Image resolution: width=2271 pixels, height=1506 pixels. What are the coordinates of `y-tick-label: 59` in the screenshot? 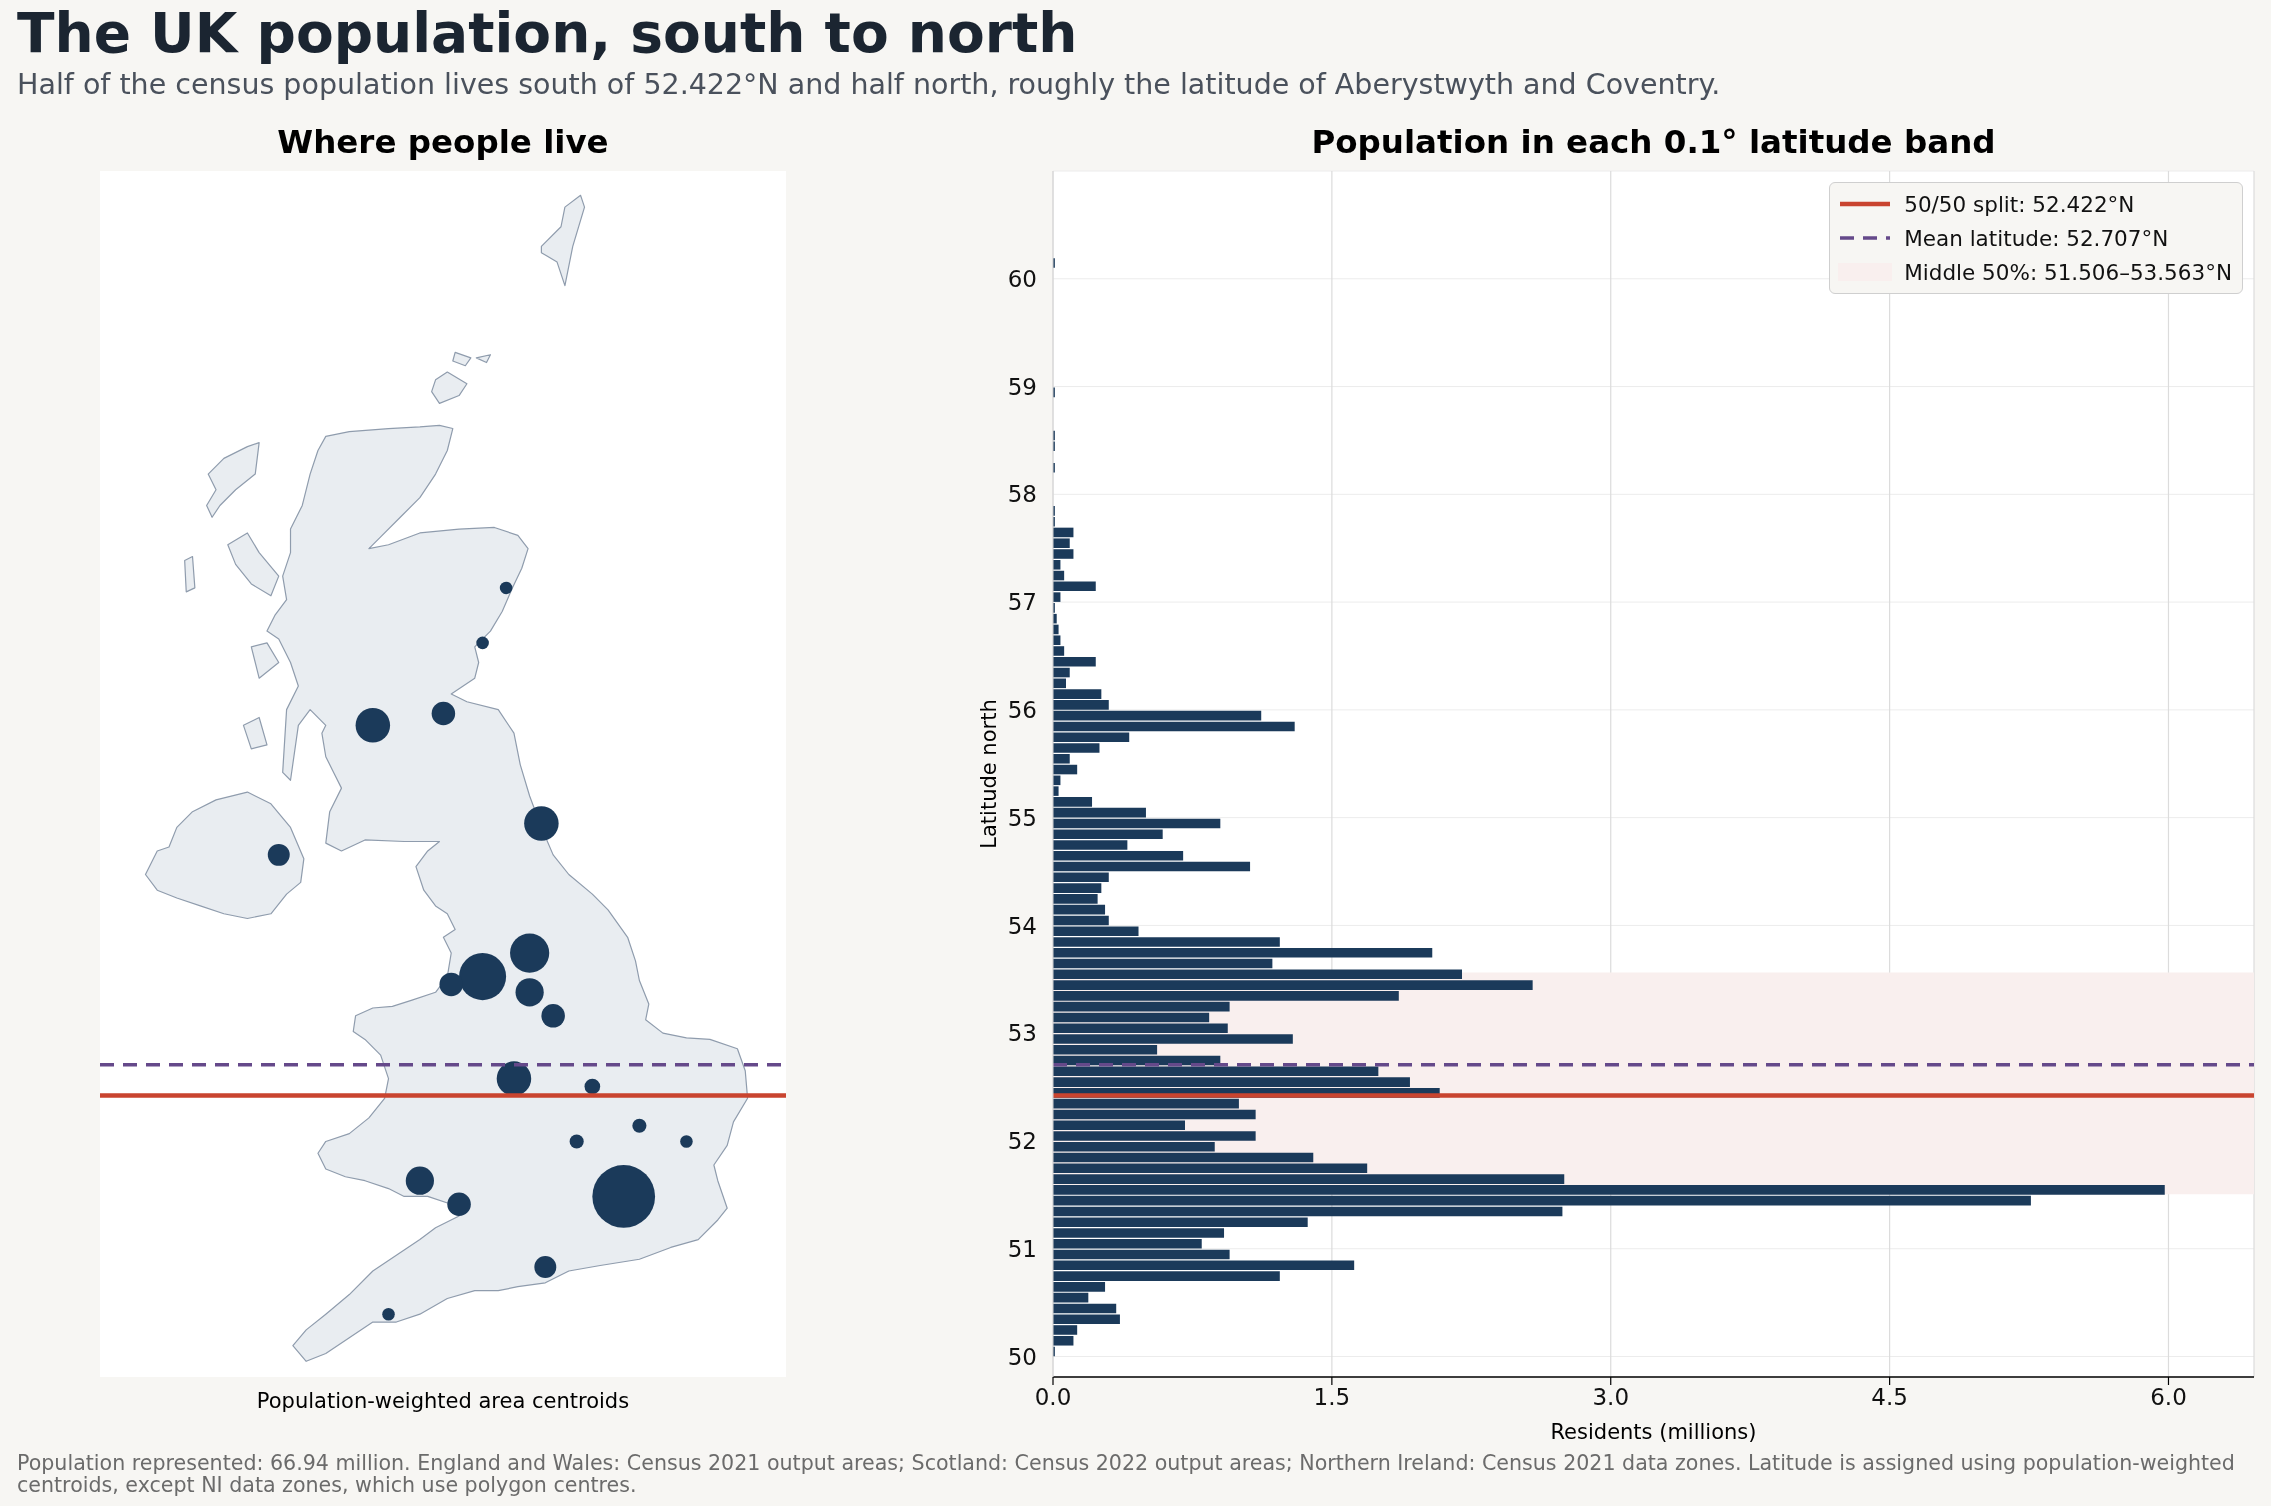 It's located at (1022, 386).